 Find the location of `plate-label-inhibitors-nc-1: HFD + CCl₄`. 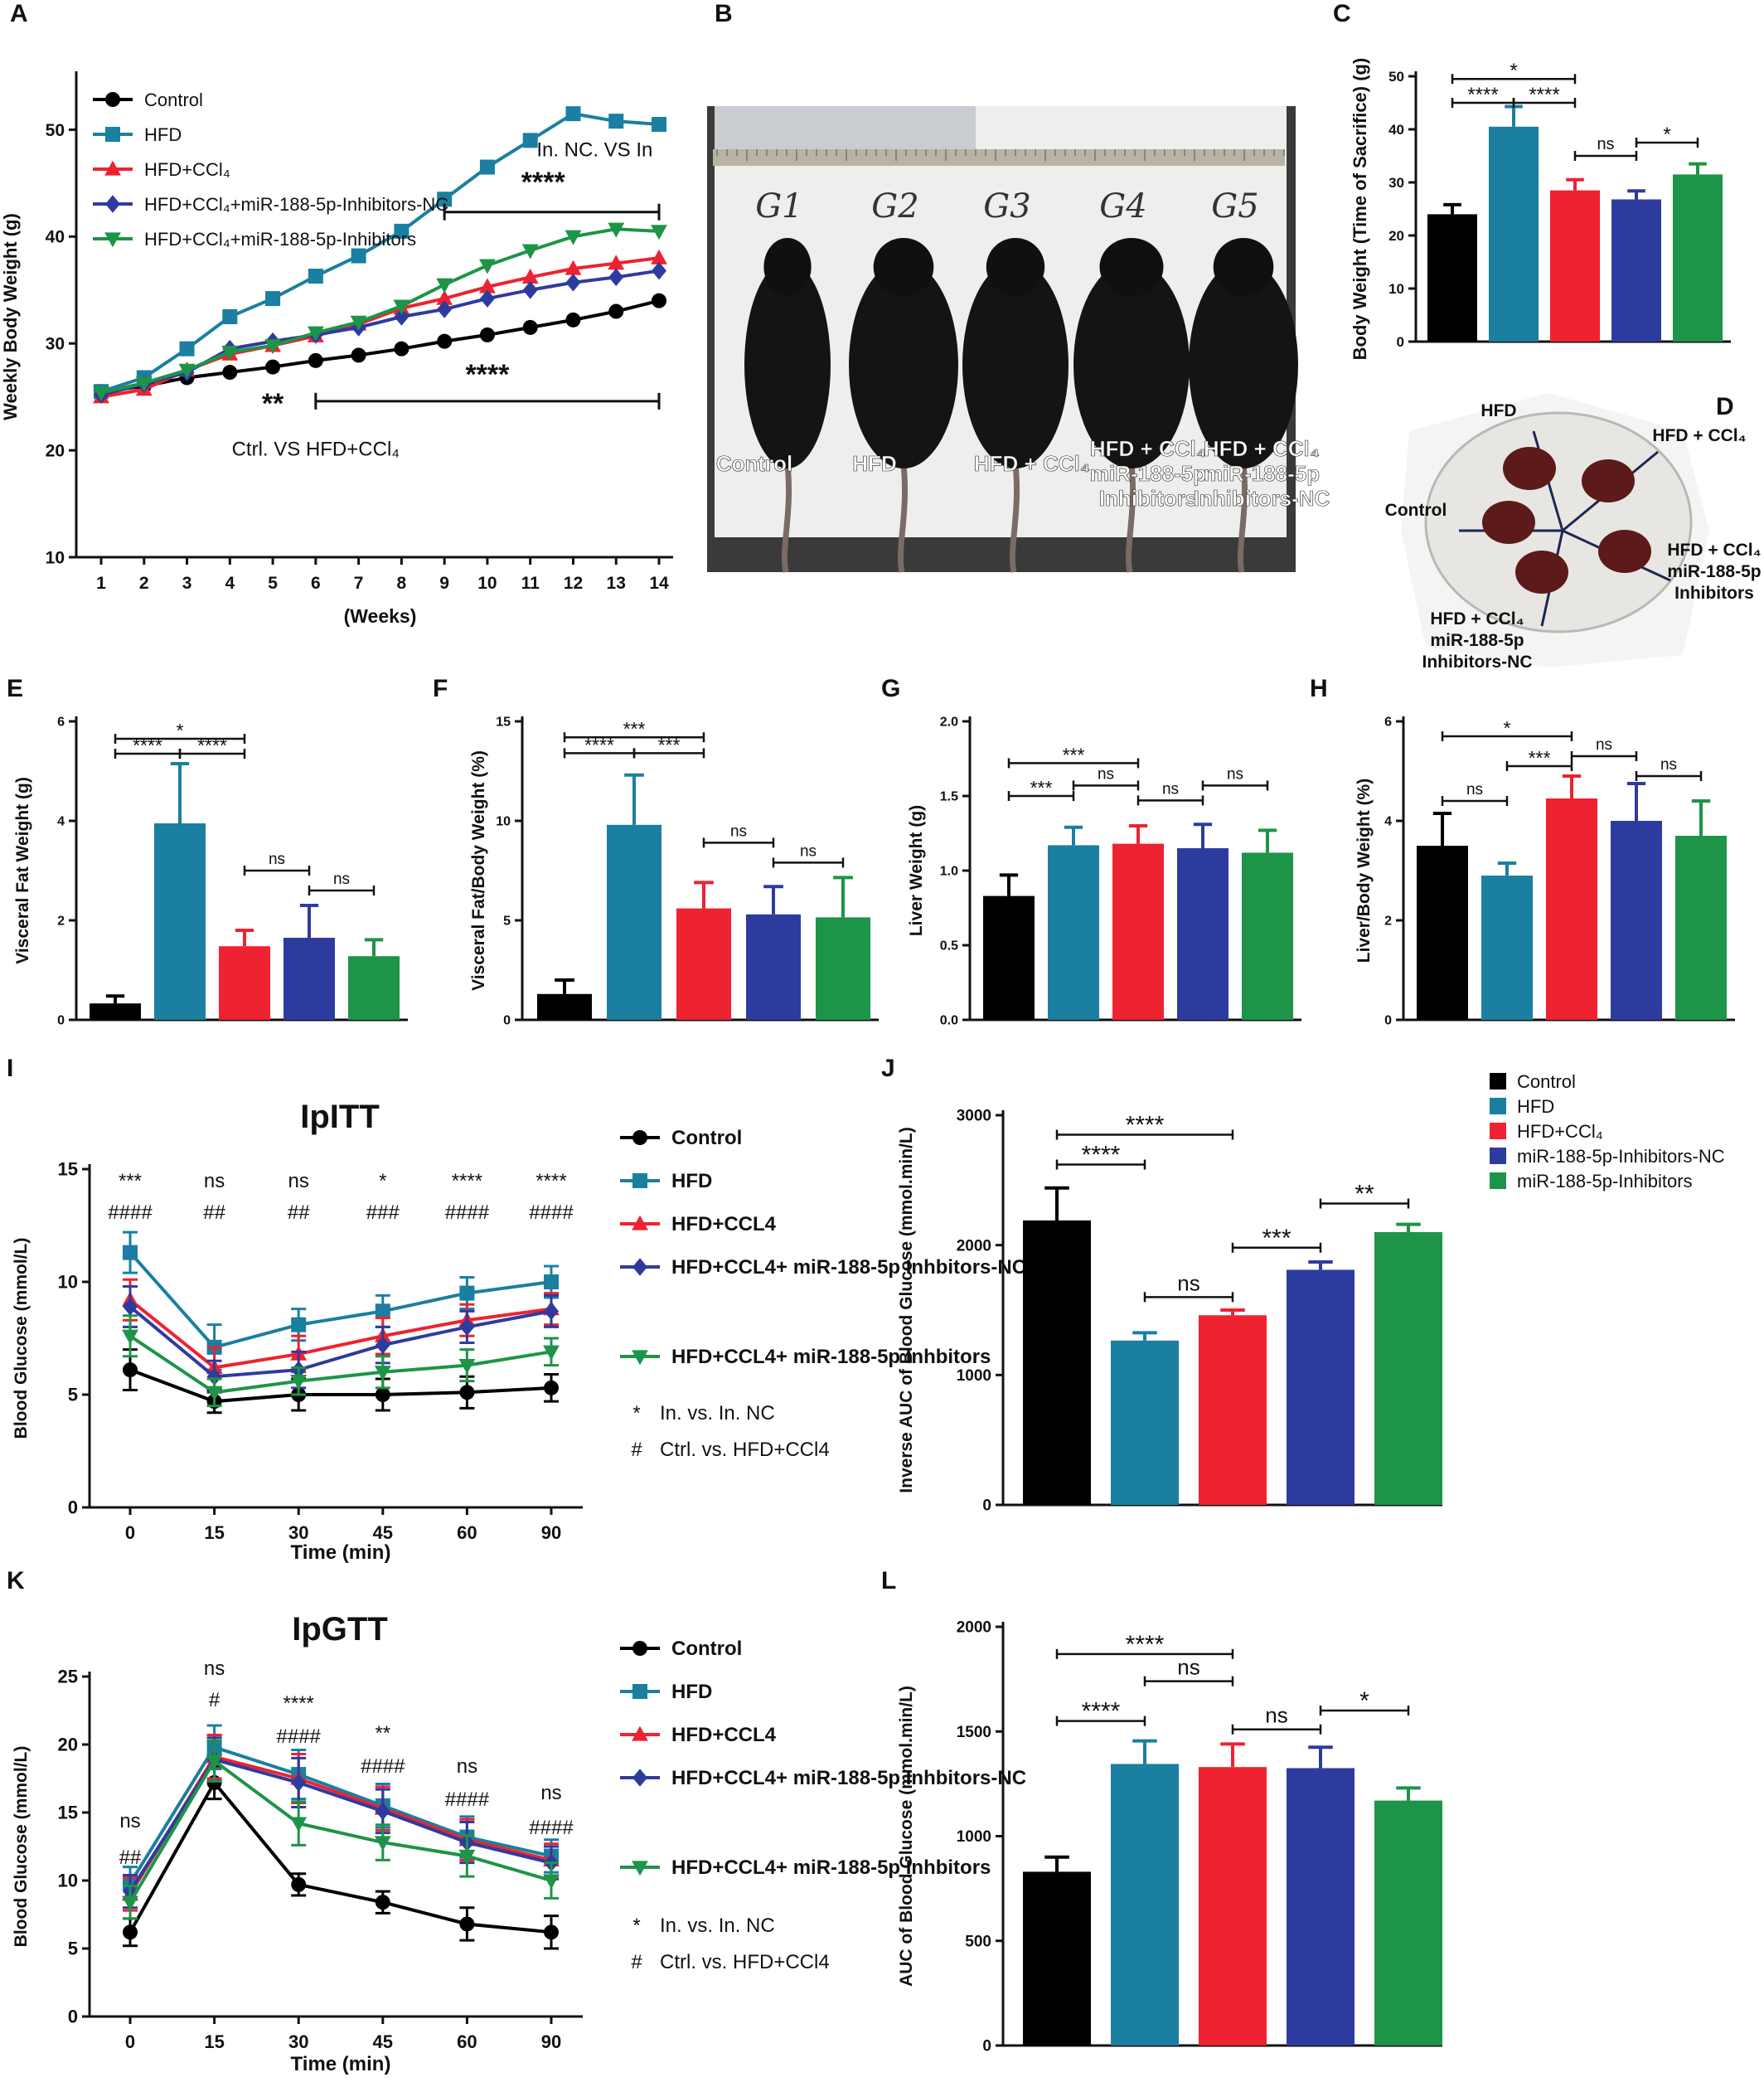

plate-label-inhibitors-nc-1: HFD + CCl₄ is located at coordinates (1477, 618).